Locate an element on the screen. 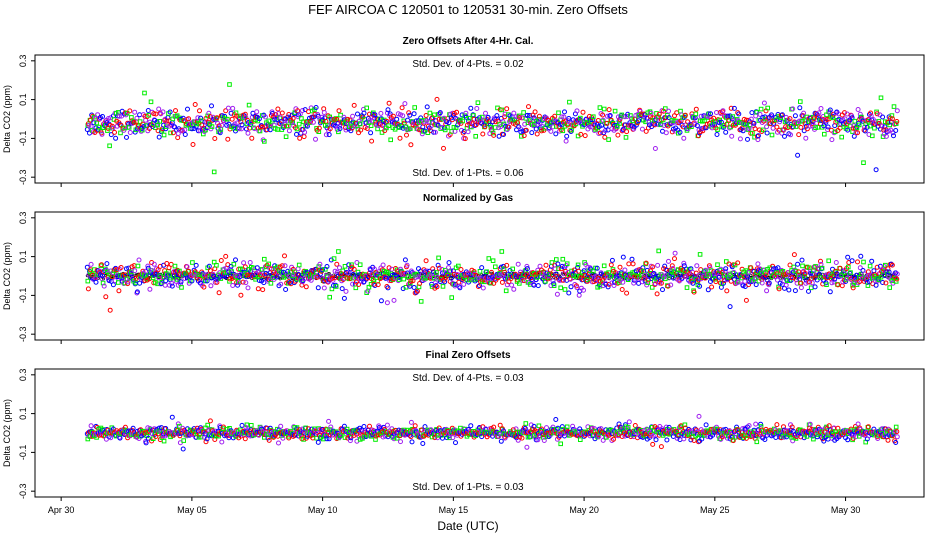  panel-1-x-ticks is located at coordinates (453, 185).